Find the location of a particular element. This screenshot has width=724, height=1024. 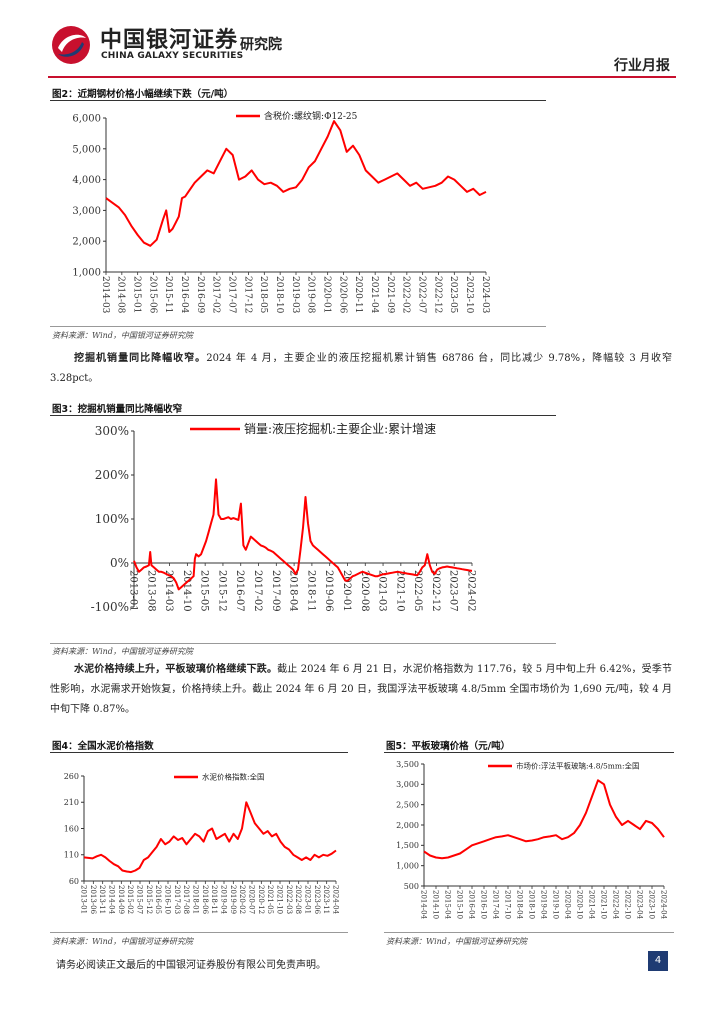

figure4-bottom-rule is located at coordinates (199, 932).